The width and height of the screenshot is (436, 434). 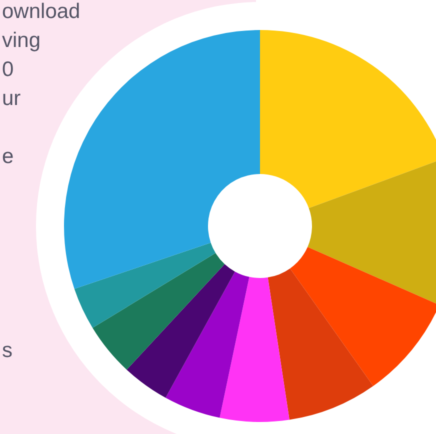 I want to click on text: ur, so click(x=11, y=98).